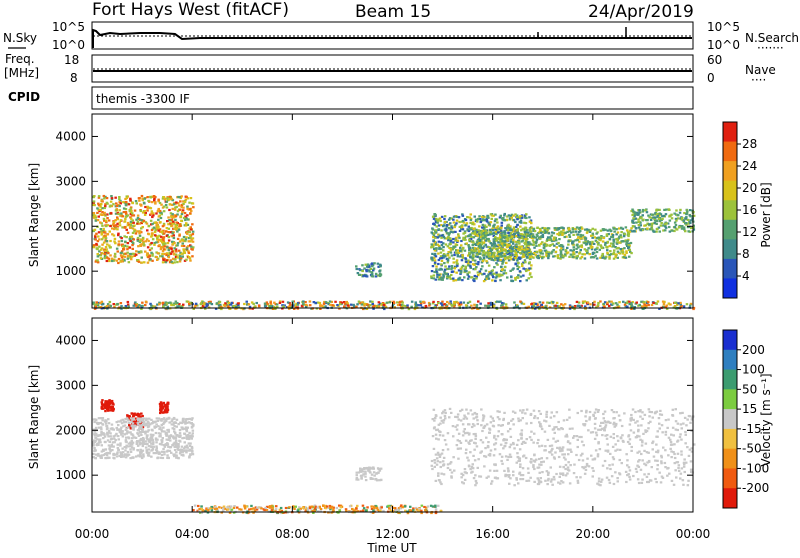 The image size is (800, 558). What do you see at coordinates (70, 136) in the screenshot?
I see `ytick-label: 4000` at bounding box center [70, 136].